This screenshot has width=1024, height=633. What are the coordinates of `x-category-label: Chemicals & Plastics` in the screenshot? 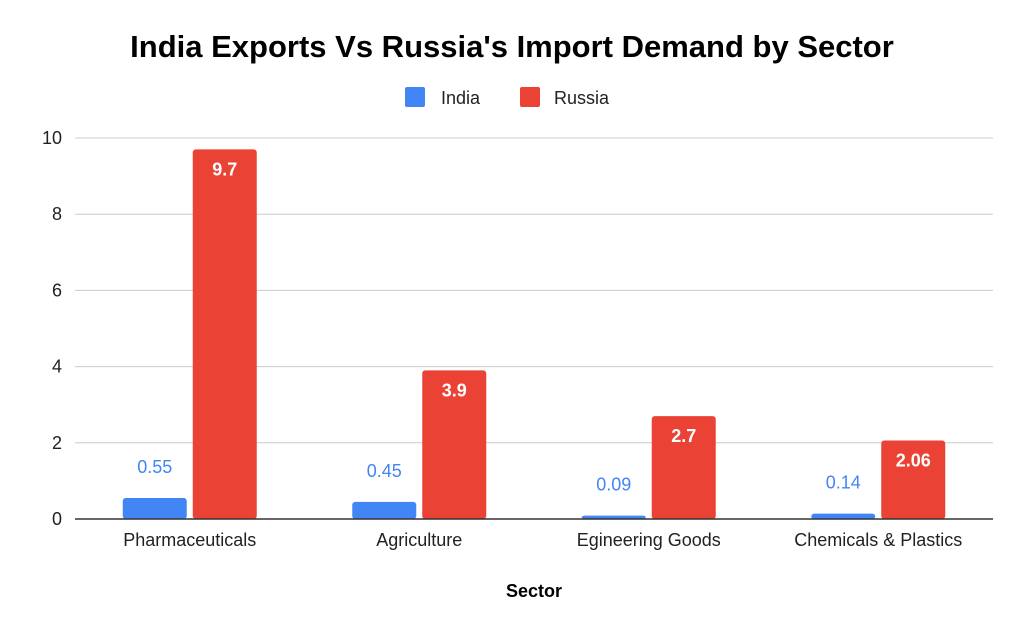 It's located at (878, 540).